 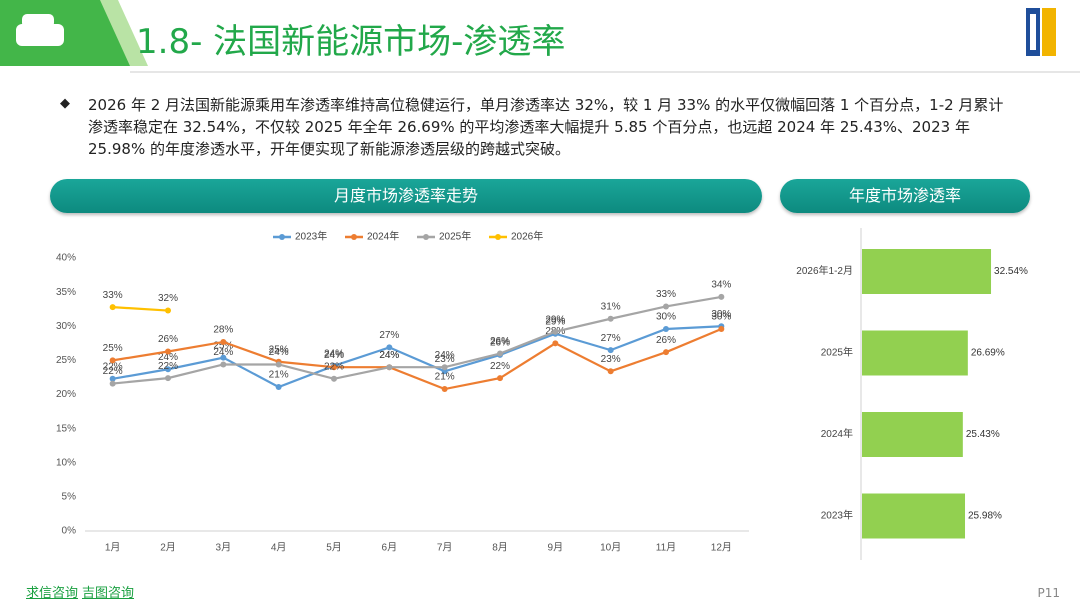 What do you see at coordinates (721, 285) in the screenshot?
I see `data-label: 34%` at bounding box center [721, 285].